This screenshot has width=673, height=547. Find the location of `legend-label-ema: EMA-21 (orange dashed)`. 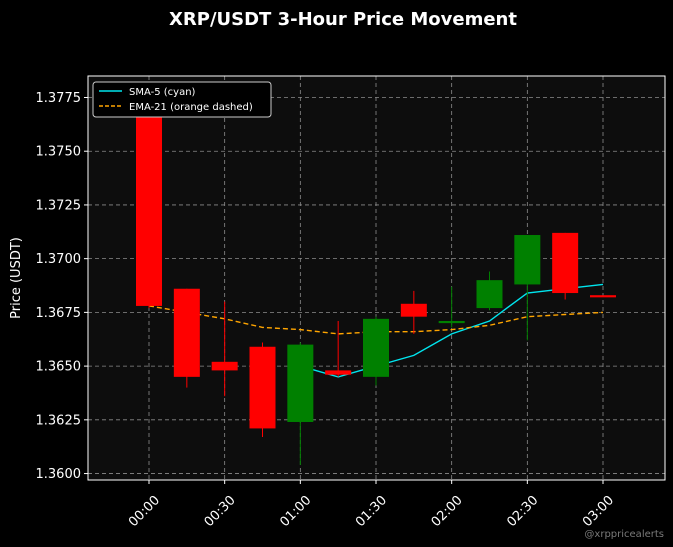

legend-label-ema: EMA-21 (orange dashed) is located at coordinates (191, 107).